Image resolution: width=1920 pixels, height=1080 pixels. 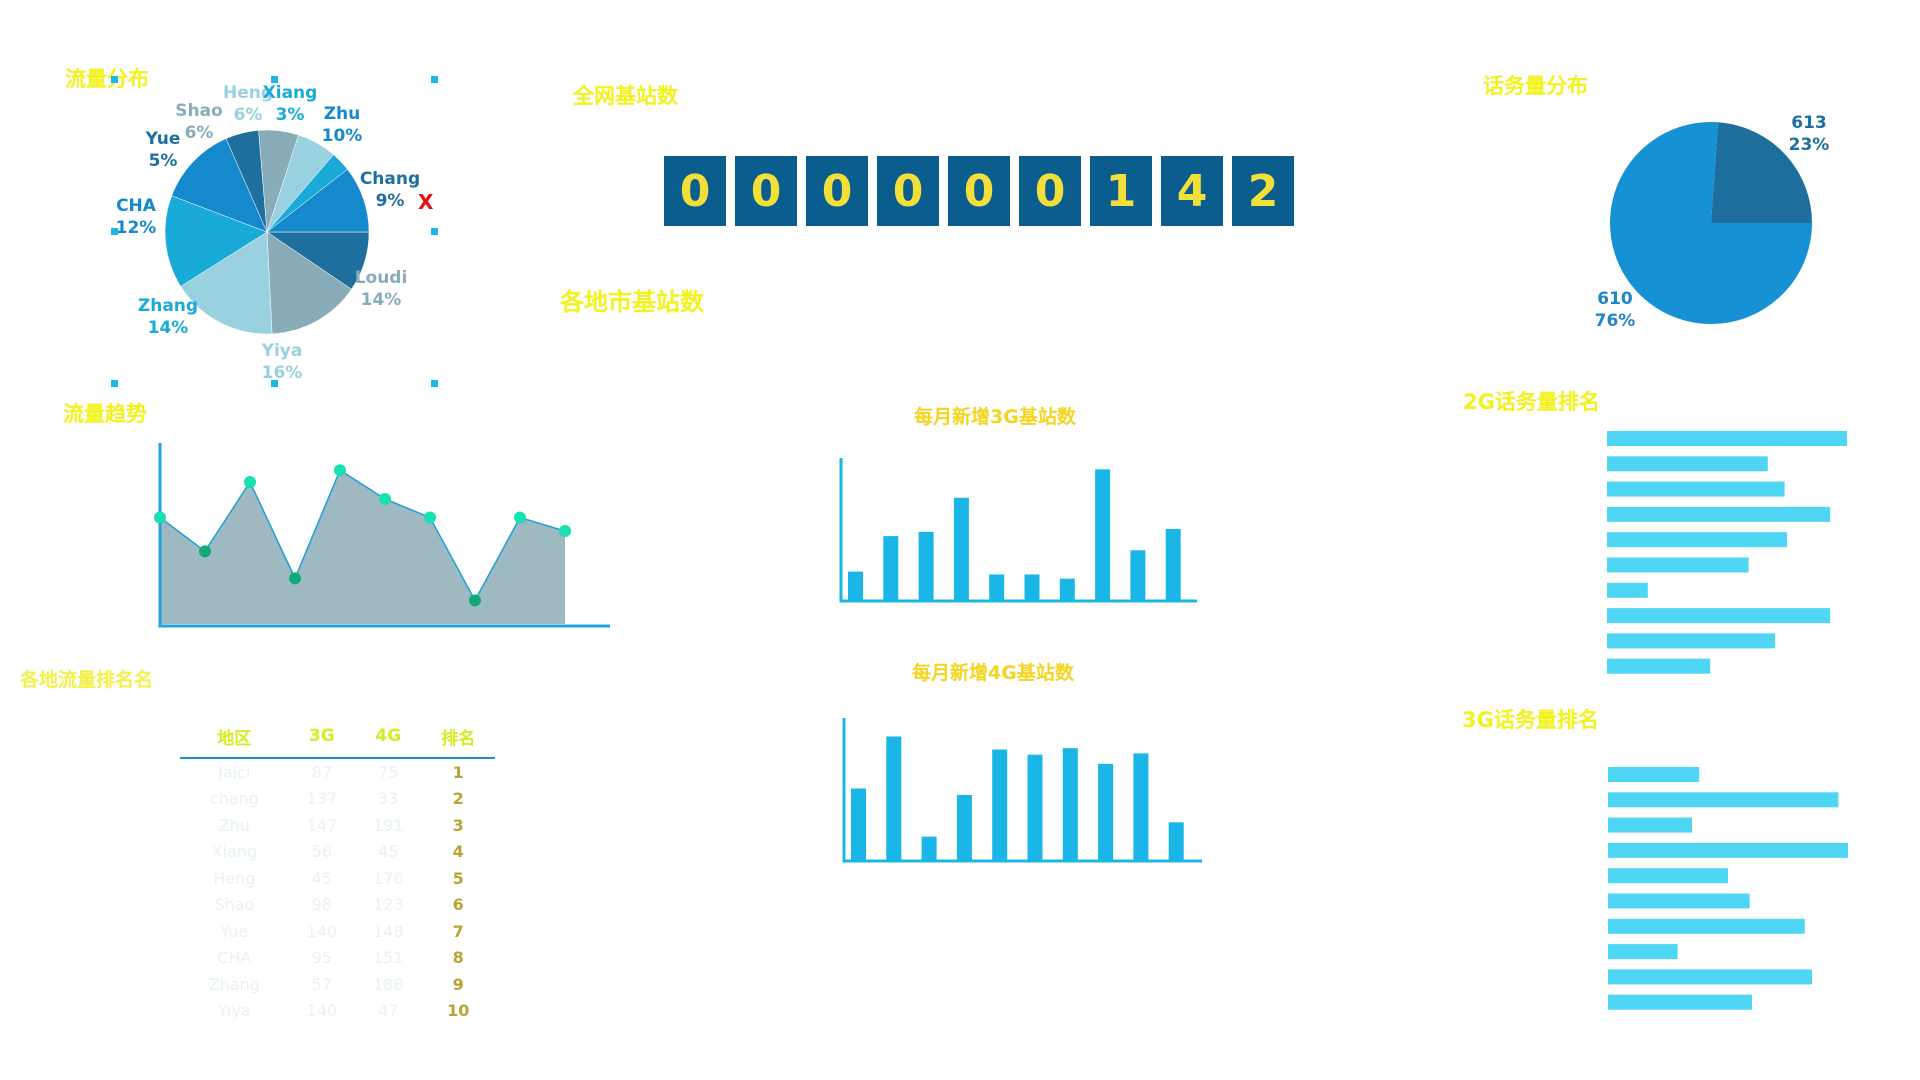 I want to click on resize-handle-ml, so click(x=114, y=231).